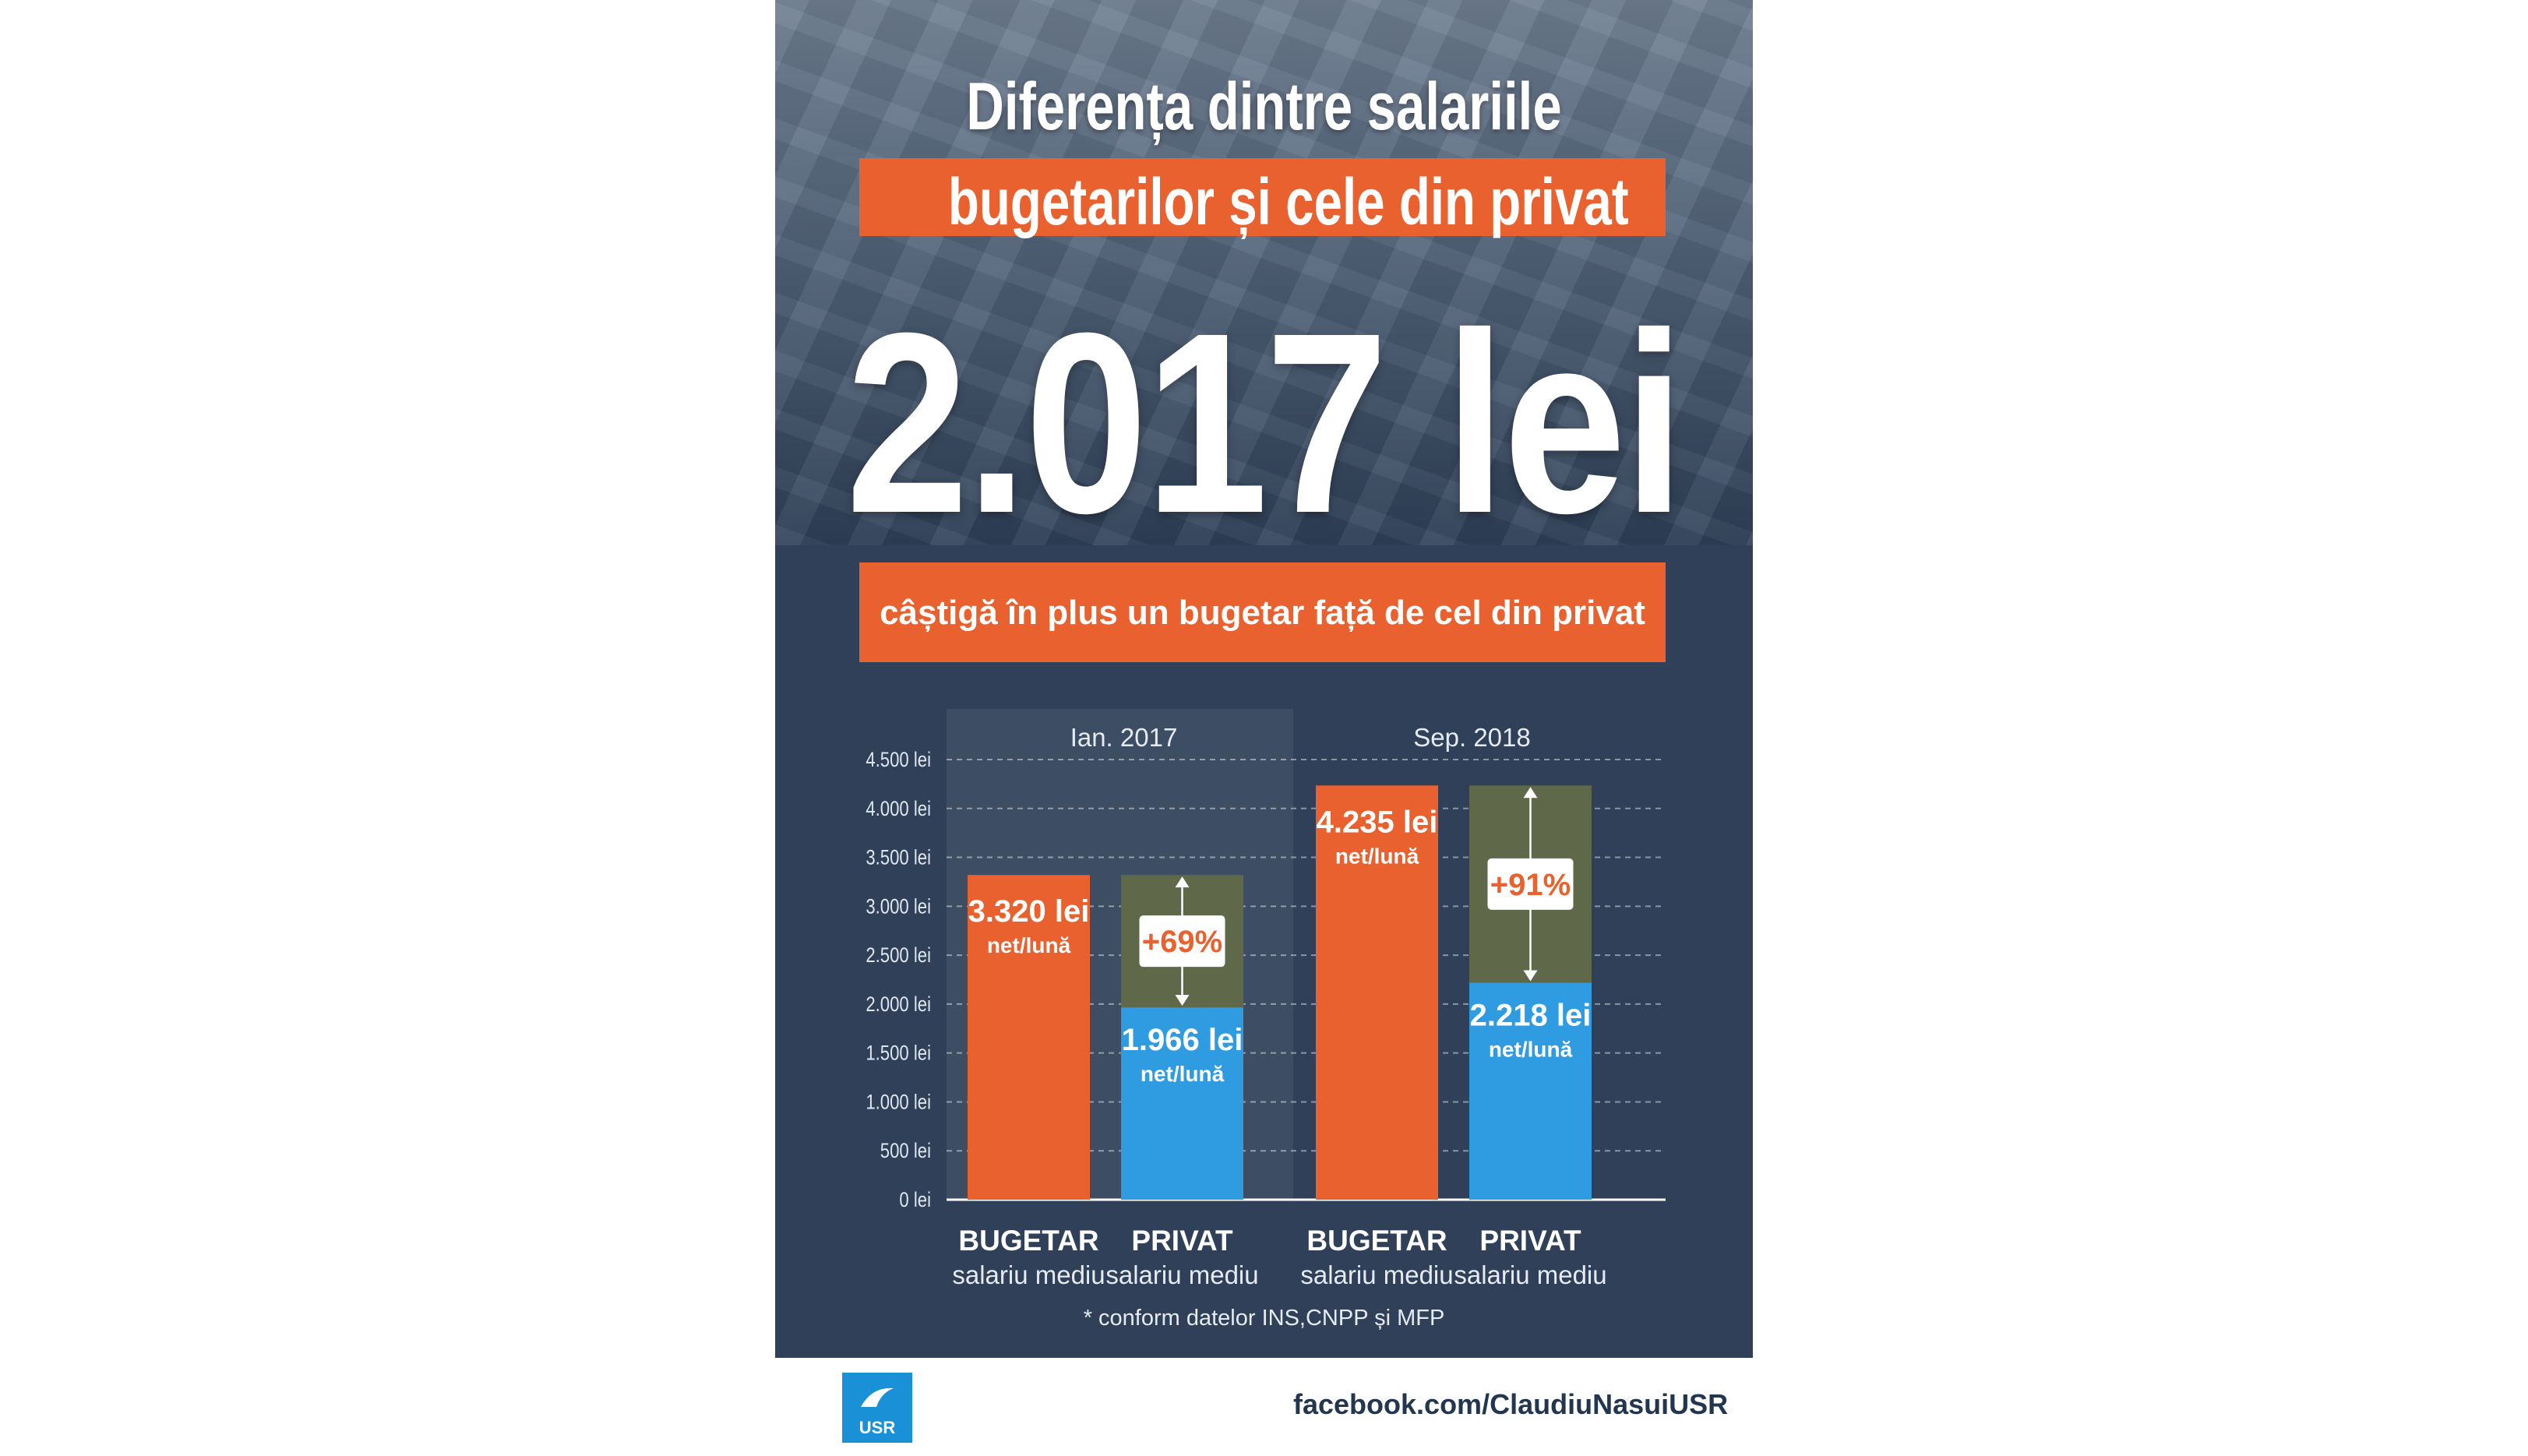 The width and height of the screenshot is (2528, 1456). I want to click on bar-value-label: 1.966 lei, so click(1182, 1040).